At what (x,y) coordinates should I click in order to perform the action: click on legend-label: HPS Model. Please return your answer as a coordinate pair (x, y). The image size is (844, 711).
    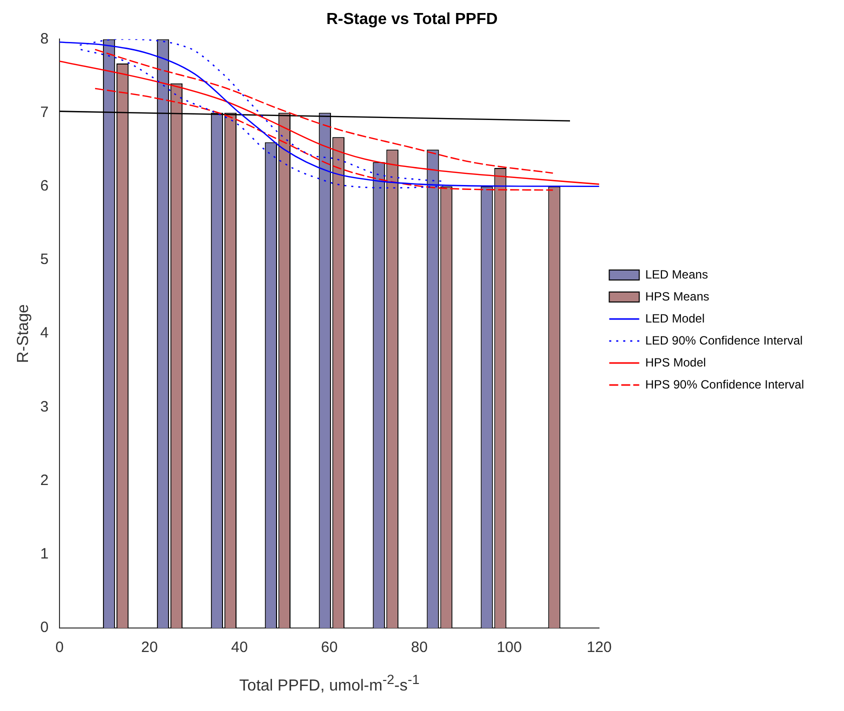
    Looking at the image, I should click on (675, 362).